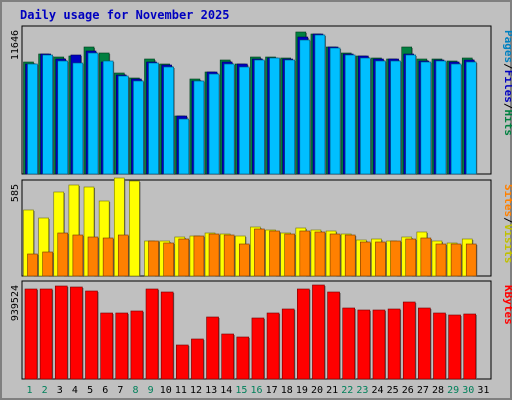 The image size is (512, 400). I want to click on x-tick-label: 5, so click(90, 390).